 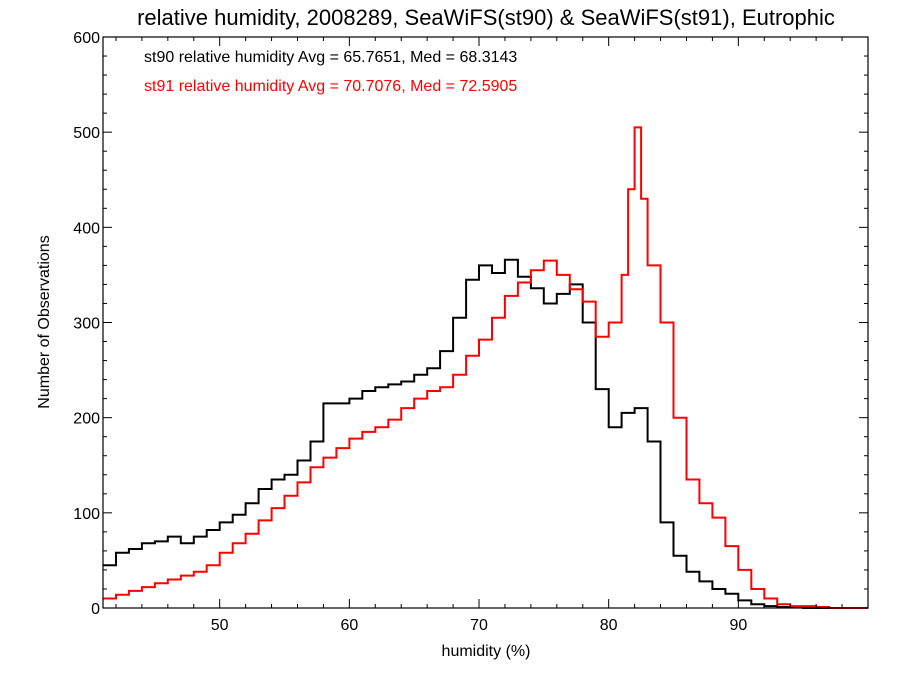 I want to click on y-tick-label: 300, so click(x=86, y=324).